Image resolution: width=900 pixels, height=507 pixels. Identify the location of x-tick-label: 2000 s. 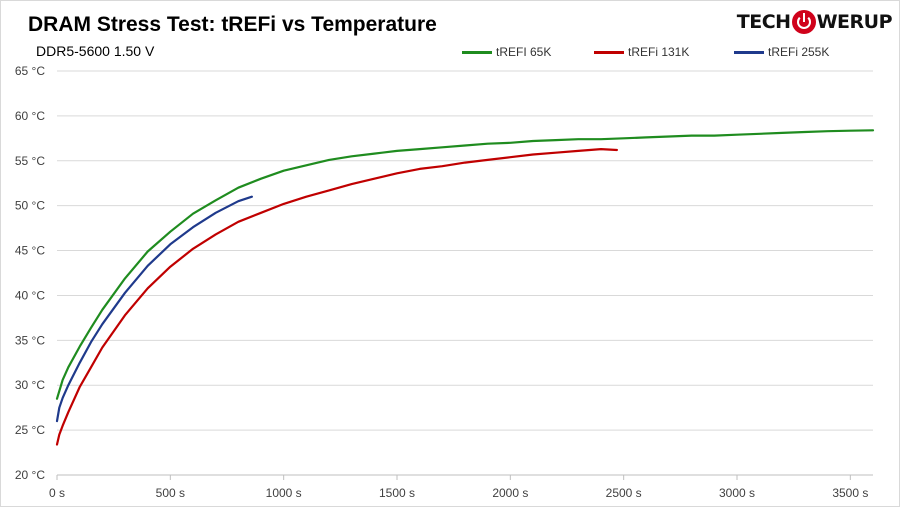
(510, 493).